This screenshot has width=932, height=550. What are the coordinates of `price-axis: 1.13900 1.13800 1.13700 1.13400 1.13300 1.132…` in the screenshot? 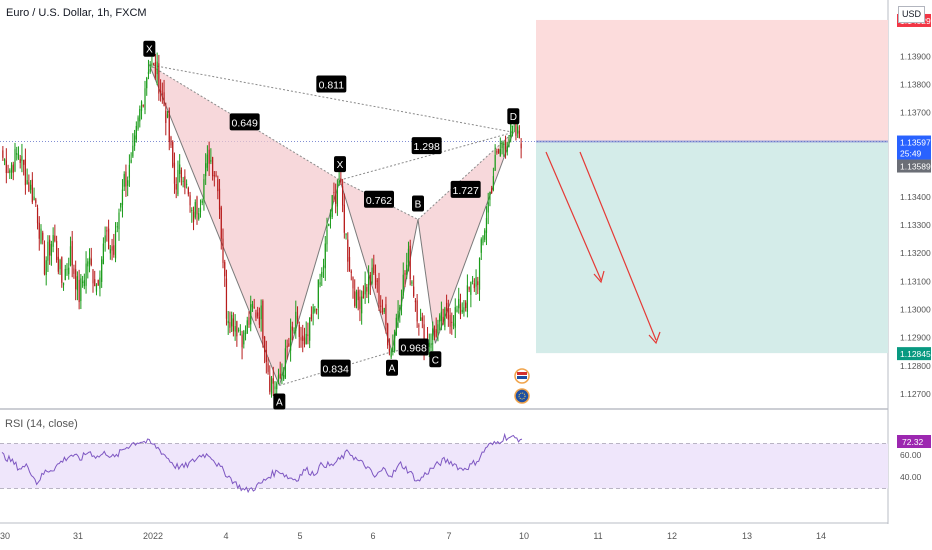 It's located at (915, 225).